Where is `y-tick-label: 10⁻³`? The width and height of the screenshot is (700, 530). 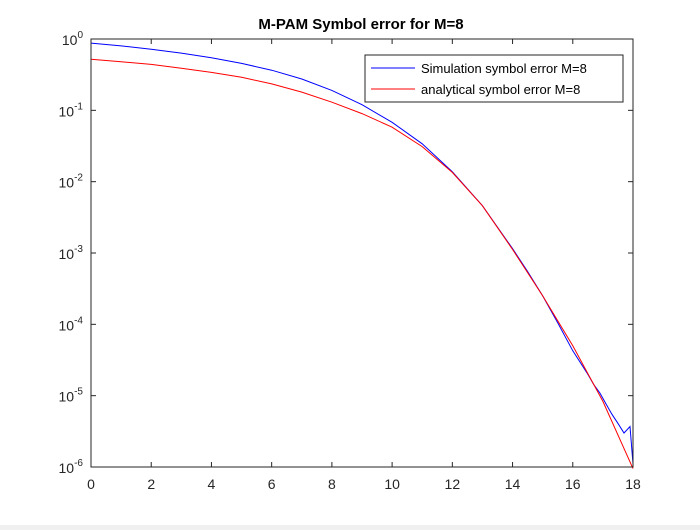
y-tick-label: 10⁻³ is located at coordinates (71, 253).